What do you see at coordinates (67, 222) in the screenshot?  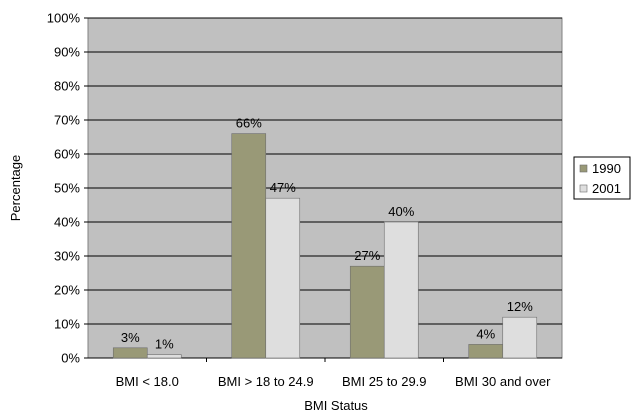 I see `y-tick-label: 40%` at bounding box center [67, 222].